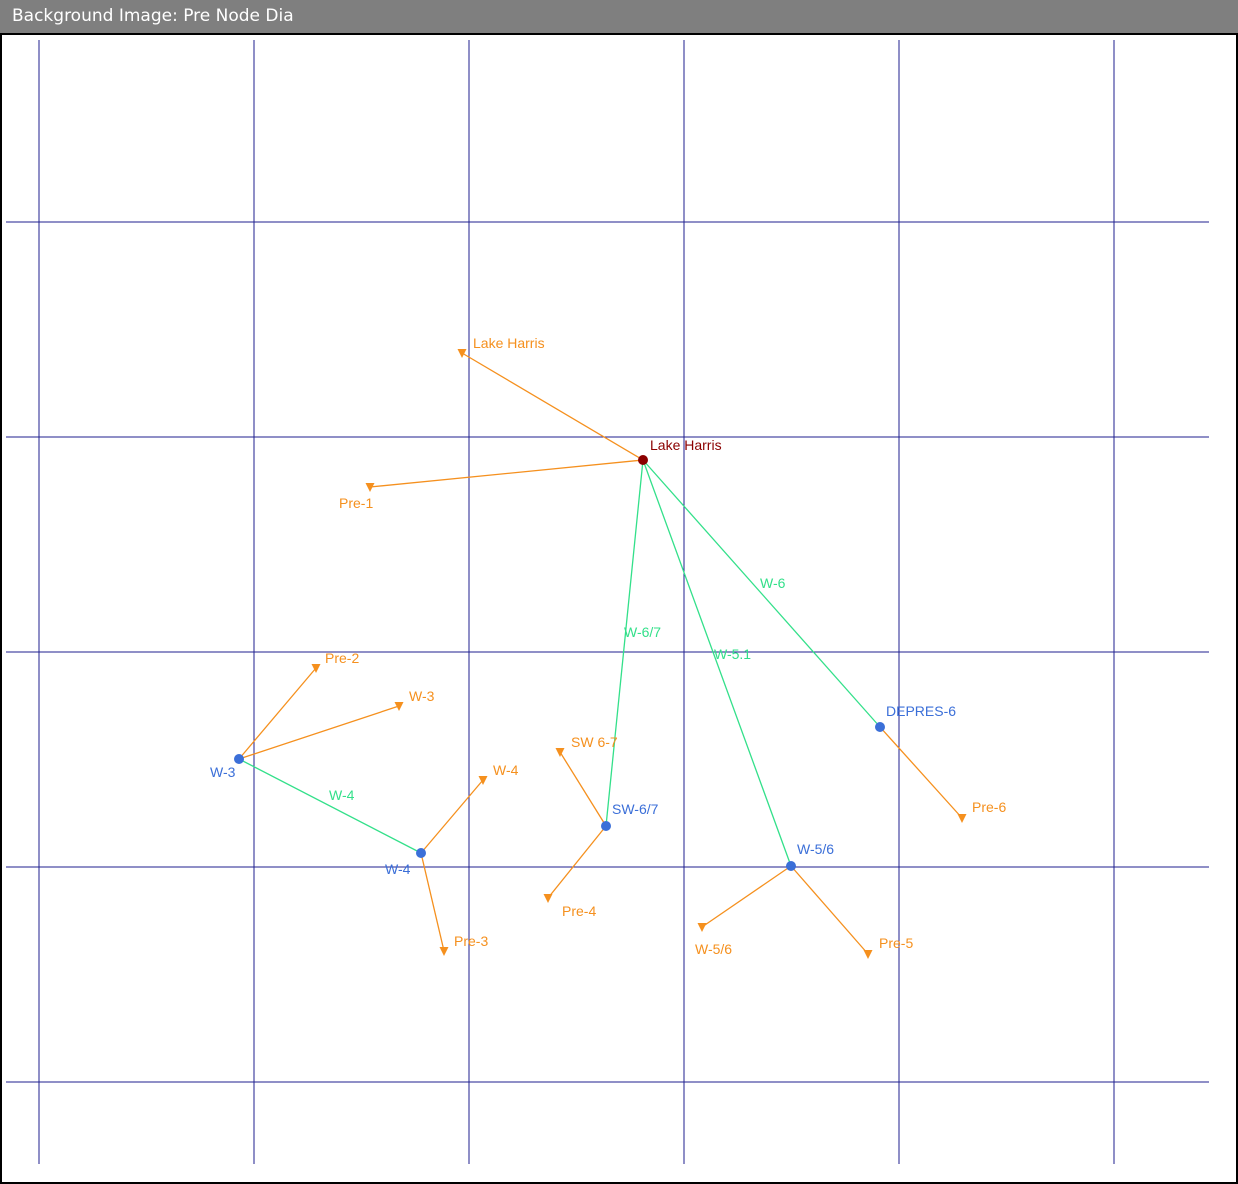 The height and width of the screenshot is (1184, 1238). I want to click on of-w-3-label: W-3, so click(422, 696).